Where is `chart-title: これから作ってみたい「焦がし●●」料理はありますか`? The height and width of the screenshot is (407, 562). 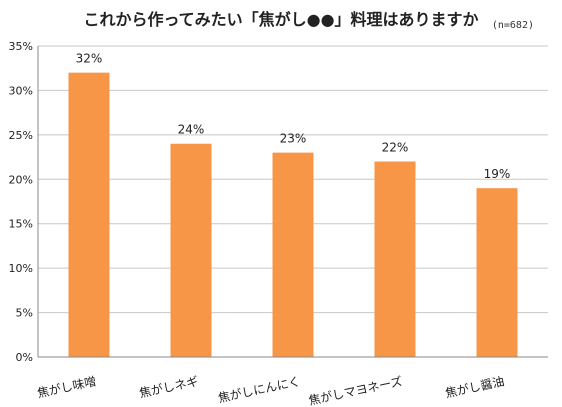
chart-title: これから作ってみたい「焦がし●●」料理はありますか is located at coordinates (281, 19).